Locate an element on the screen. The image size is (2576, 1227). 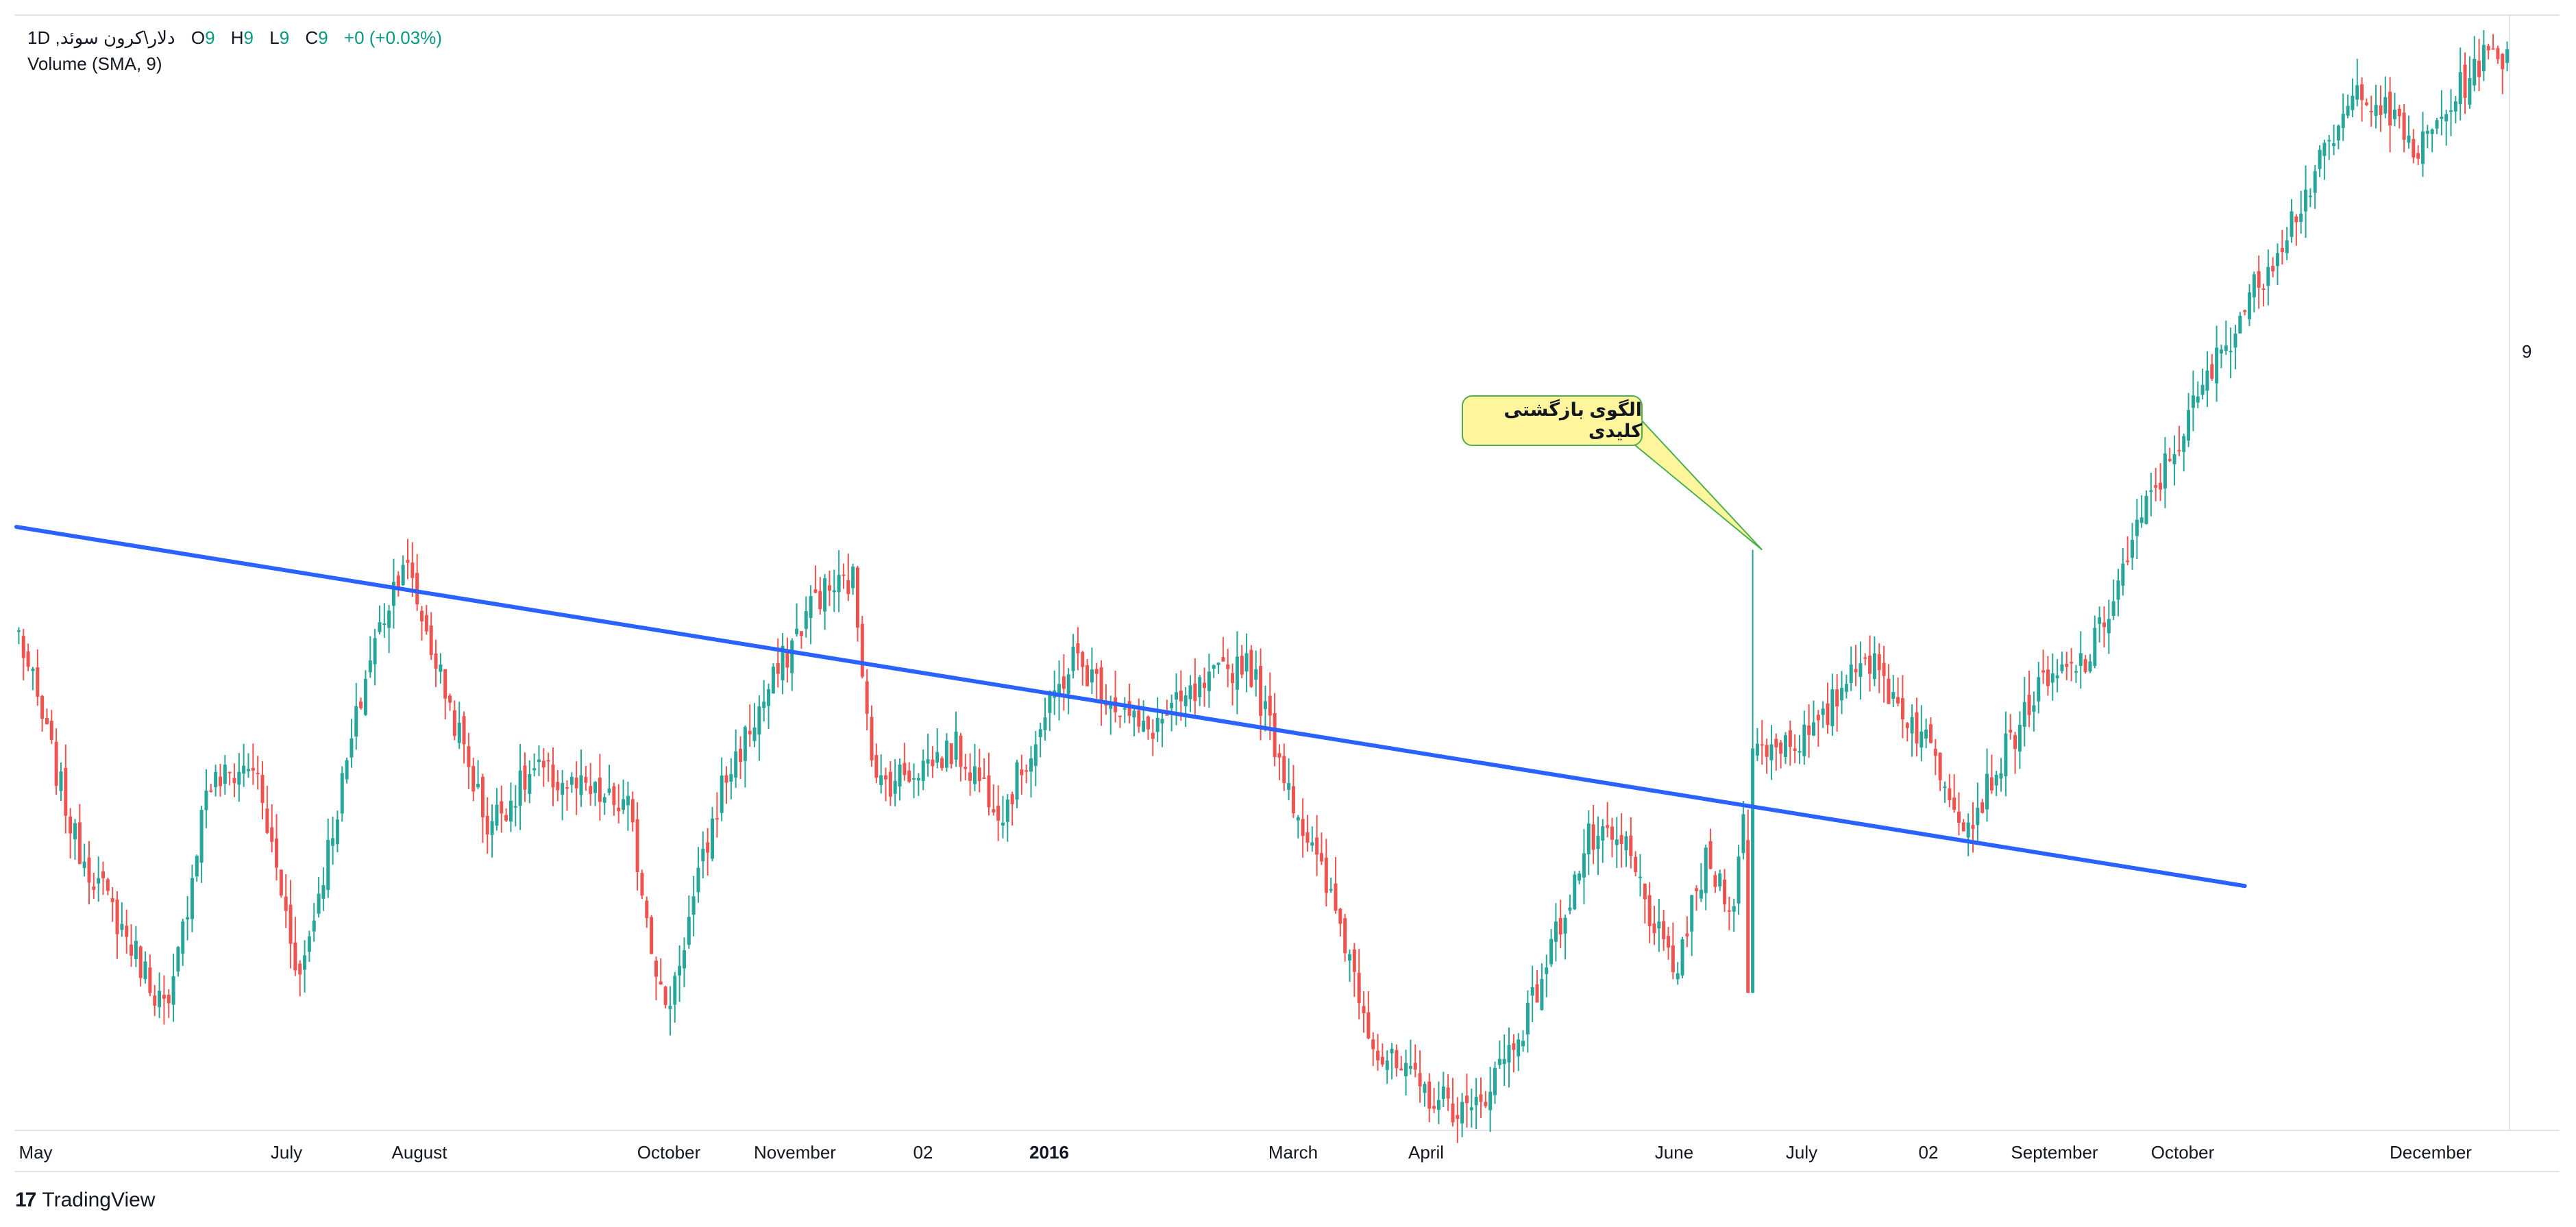
x-tick-label: 02 is located at coordinates (1929, 1152).